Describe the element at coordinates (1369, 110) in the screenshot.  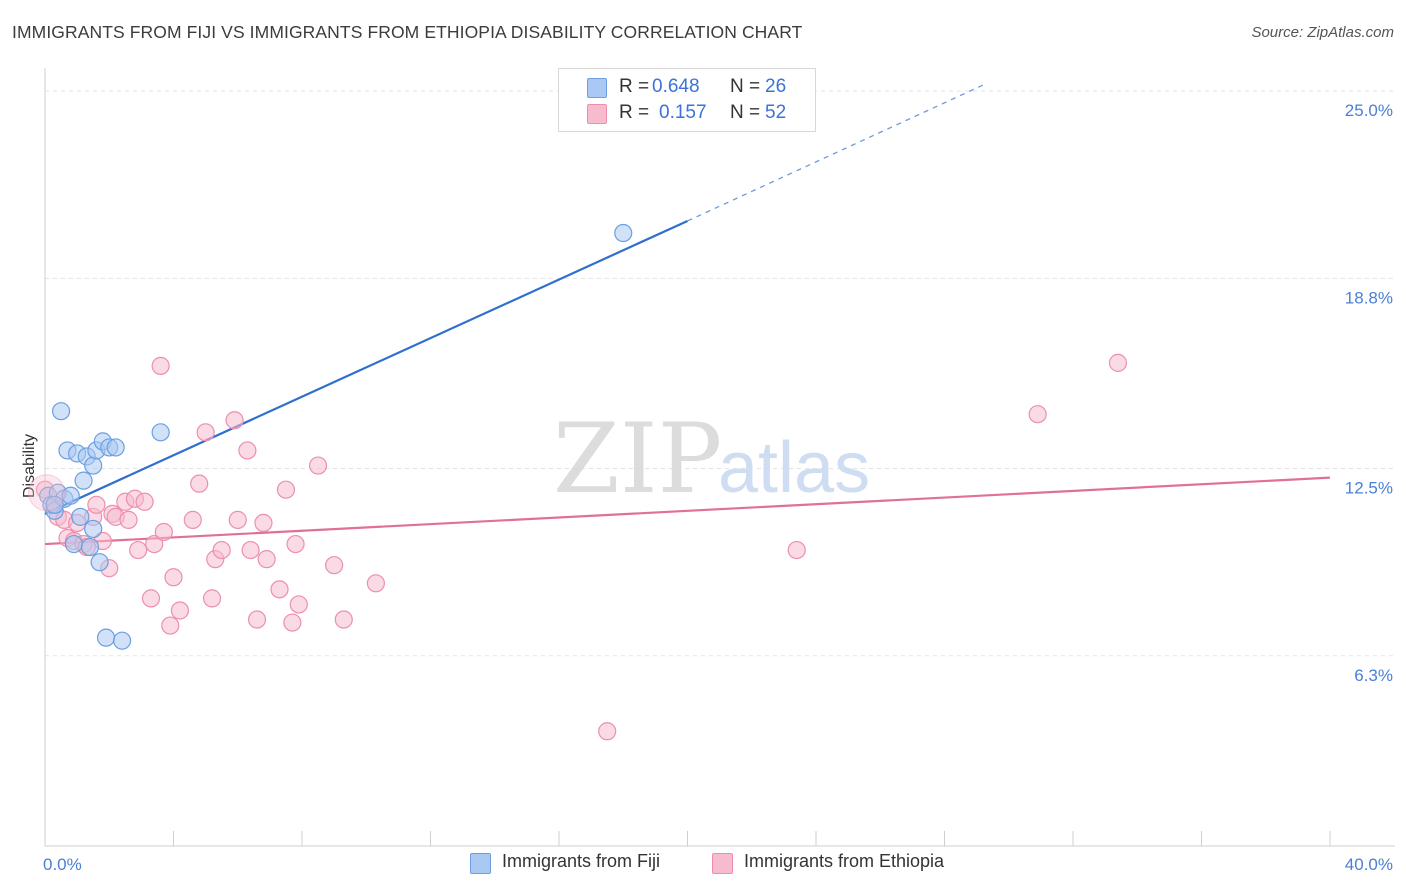
I see `y-tick-label: 25.0%` at that location.